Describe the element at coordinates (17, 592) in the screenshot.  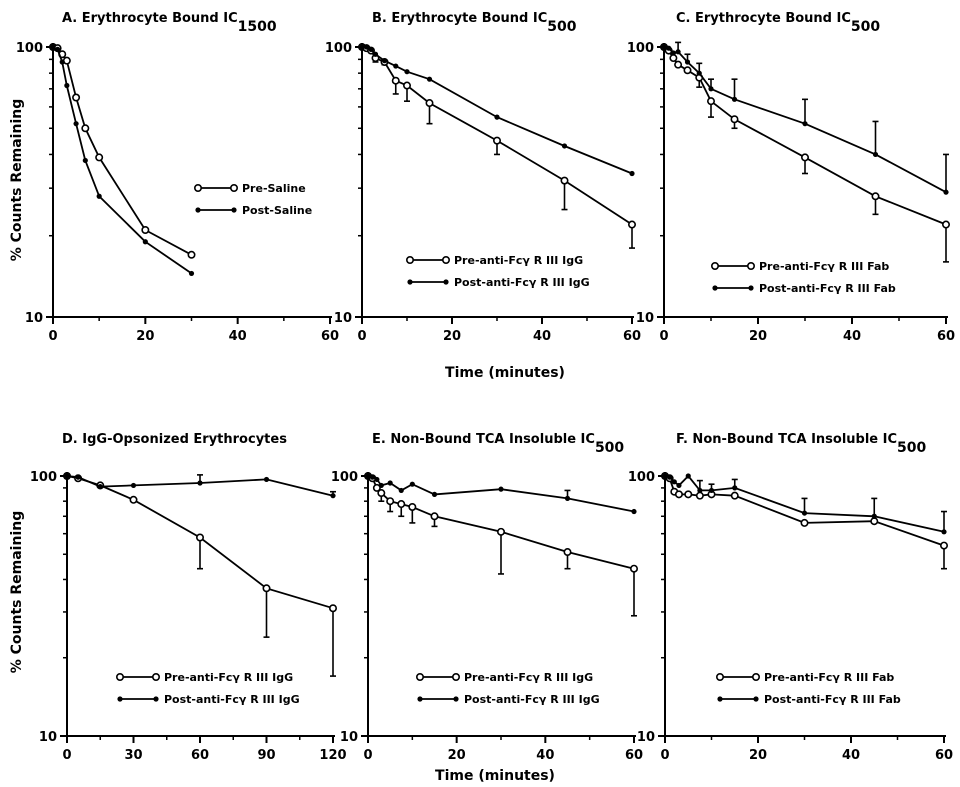
I see `y-axis-label-bottom: % Counts Remaining` at that location.